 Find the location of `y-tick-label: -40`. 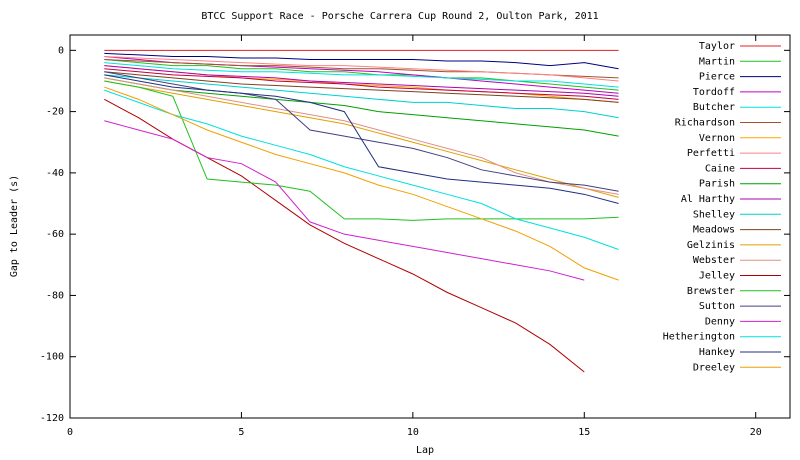

y-tick-label: -40 is located at coordinates (55, 173).